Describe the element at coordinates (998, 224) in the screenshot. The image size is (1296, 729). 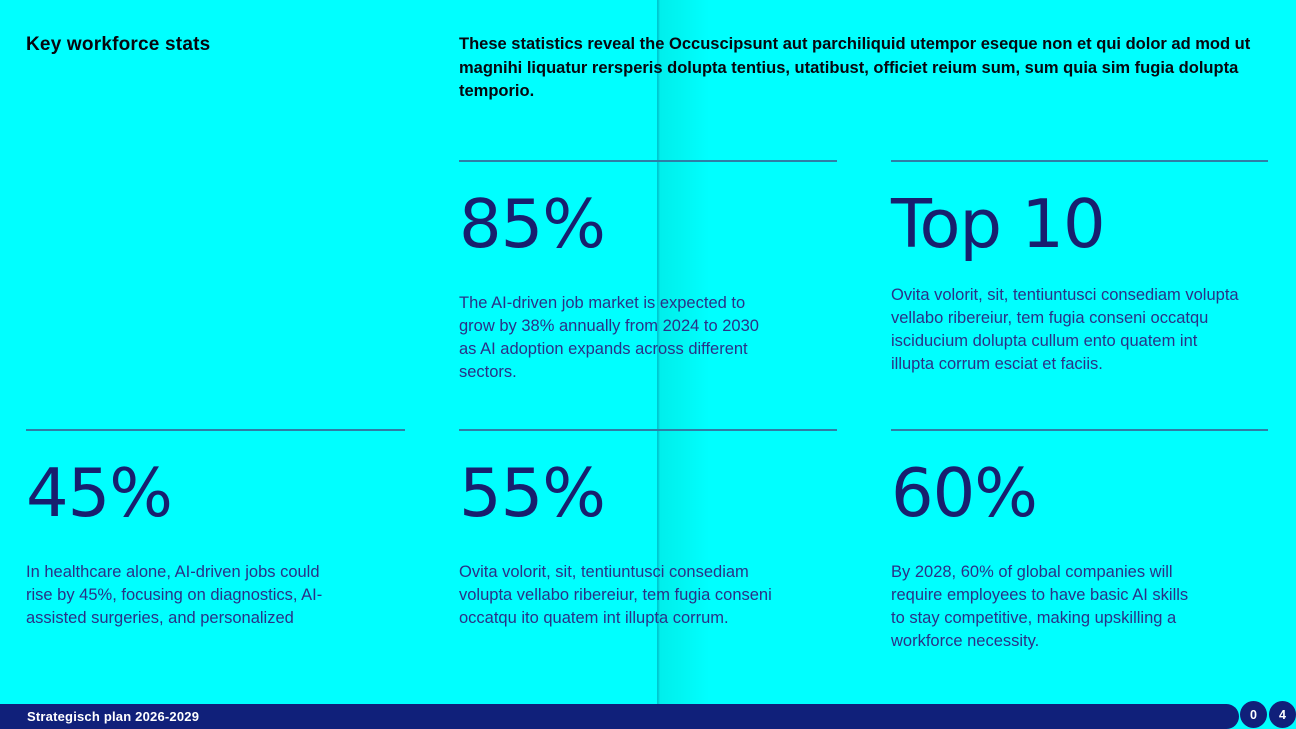
I see `stat-value: Top 10` at that location.